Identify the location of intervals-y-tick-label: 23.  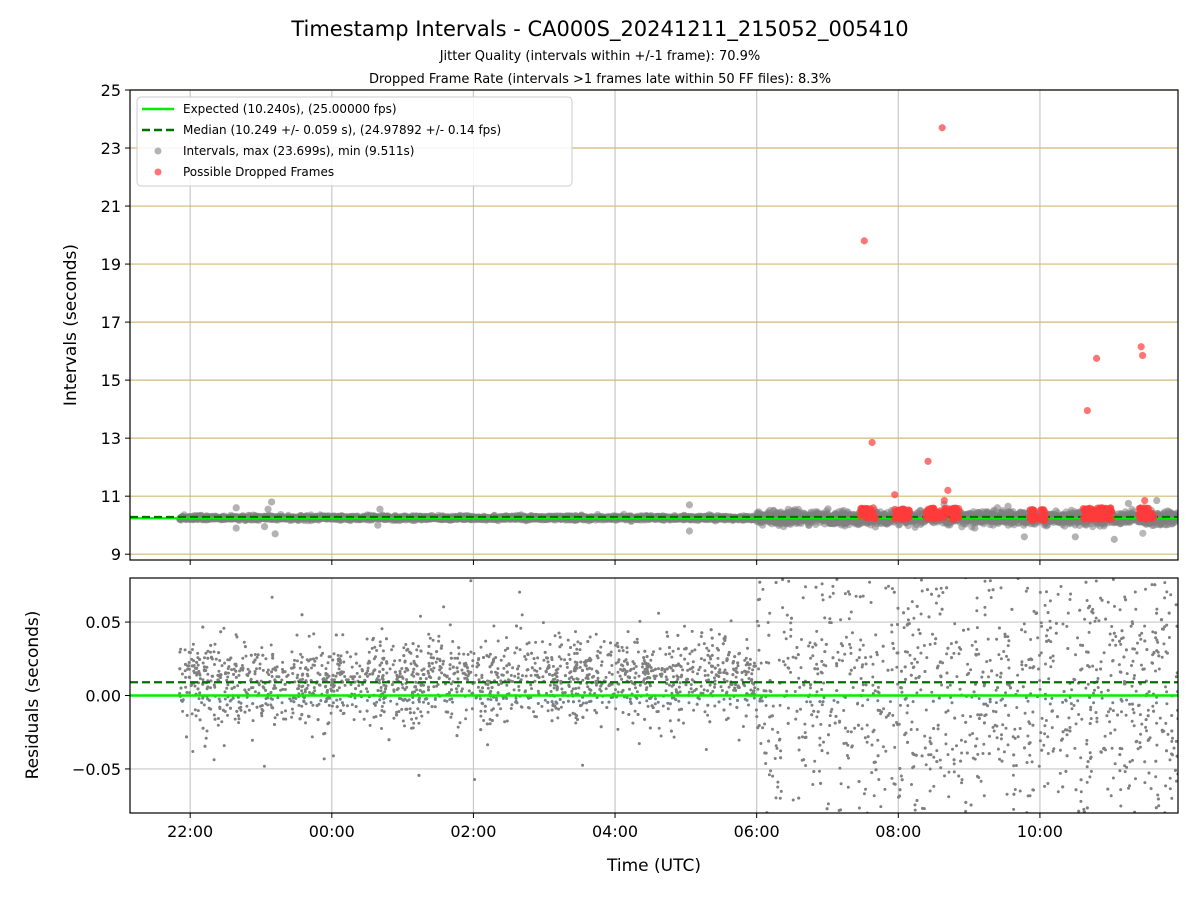
(111, 148).